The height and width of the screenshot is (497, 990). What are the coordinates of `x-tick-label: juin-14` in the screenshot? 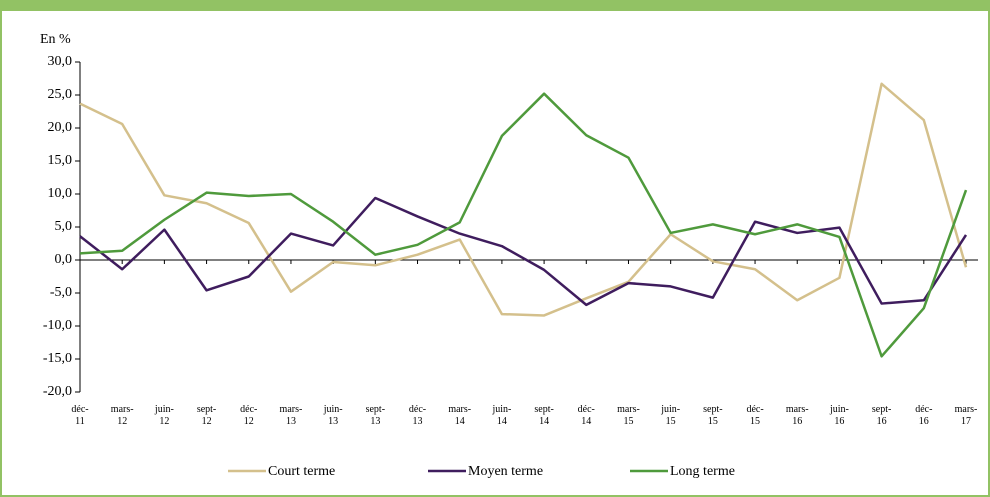 It's located at (502, 415).